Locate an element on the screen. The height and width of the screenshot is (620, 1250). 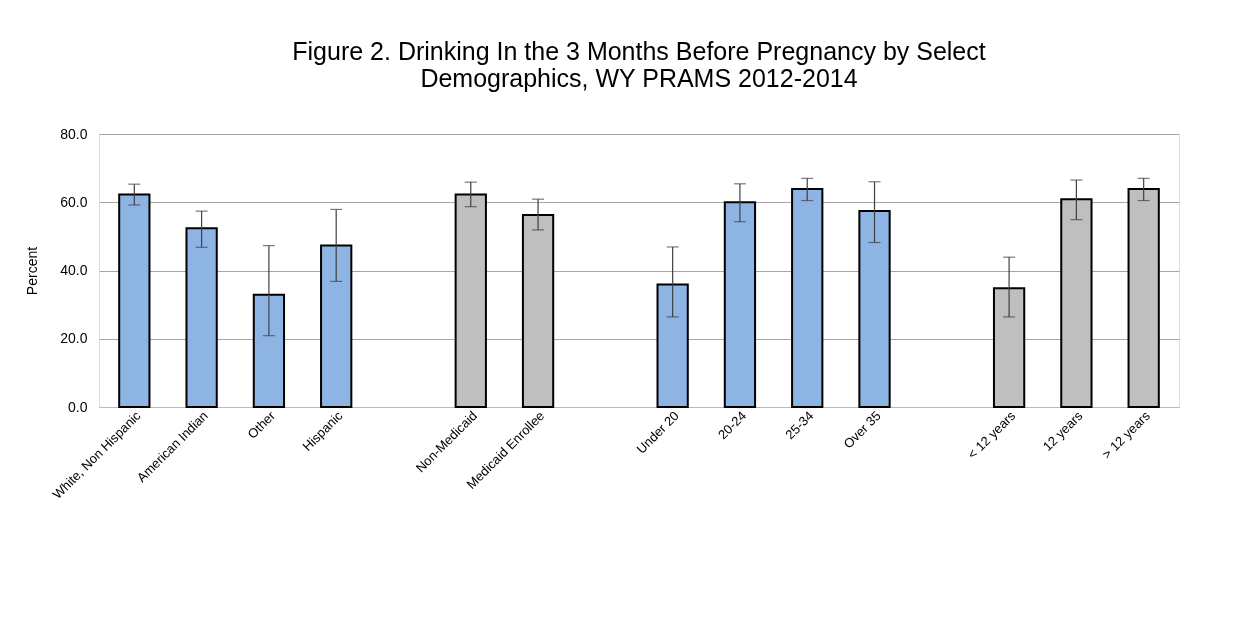
y-tick-label: 60.0 is located at coordinates (74, 201).